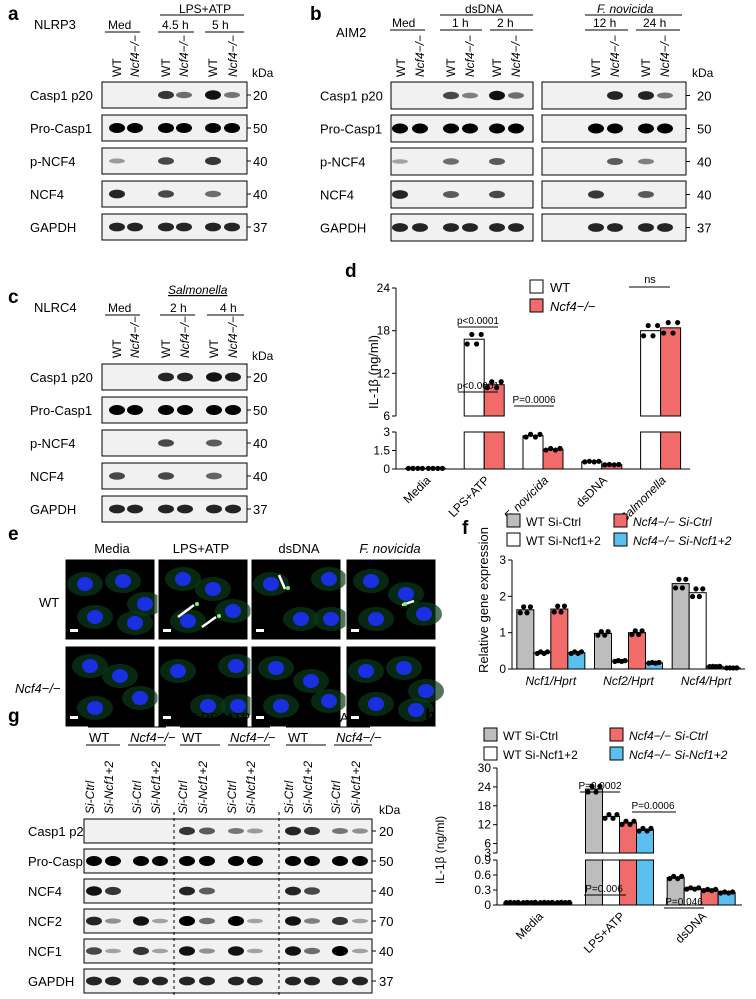  Describe the element at coordinates (563, 541) in the screenshot. I see `legend-label: WT Si-Ncf1+2` at that location.